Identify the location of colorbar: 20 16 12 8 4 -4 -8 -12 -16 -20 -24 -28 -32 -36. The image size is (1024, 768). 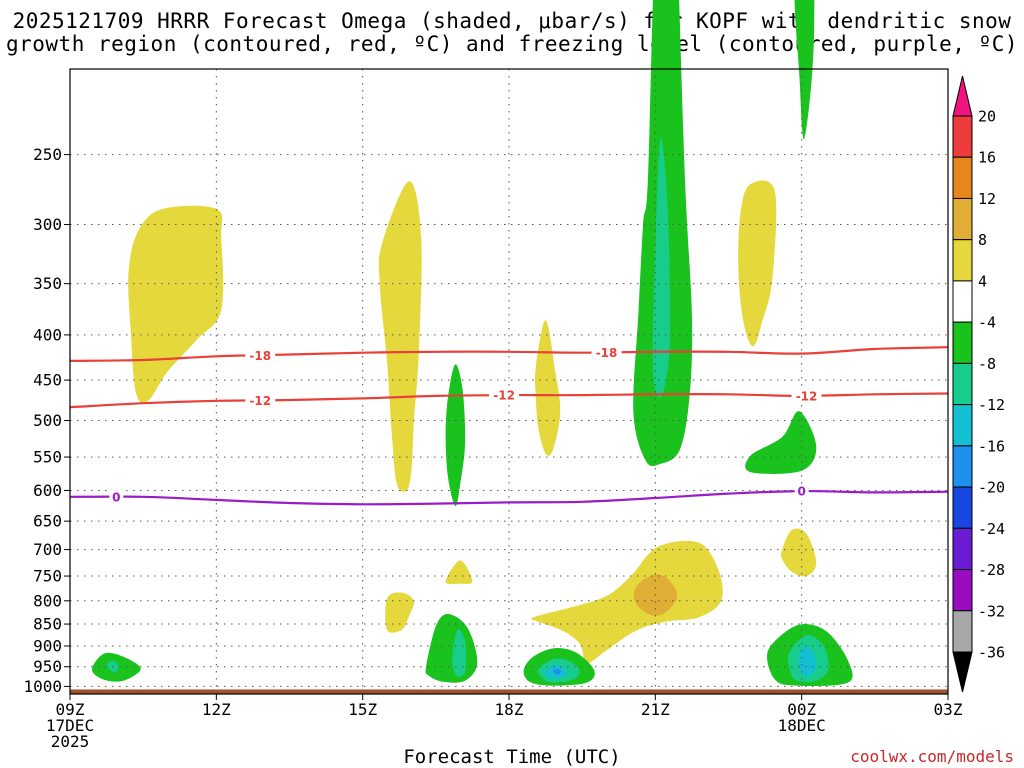
(978, 384).